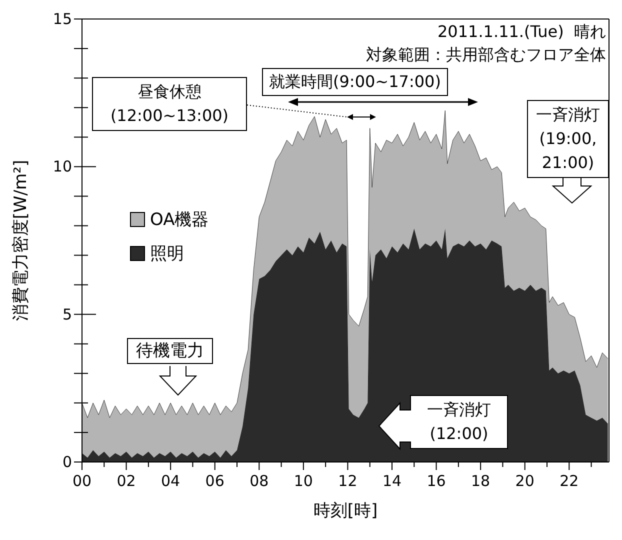  What do you see at coordinates (436, 481) in the screenshot?
I see `x-tick-label: 16` at bounding box center [436, 481].